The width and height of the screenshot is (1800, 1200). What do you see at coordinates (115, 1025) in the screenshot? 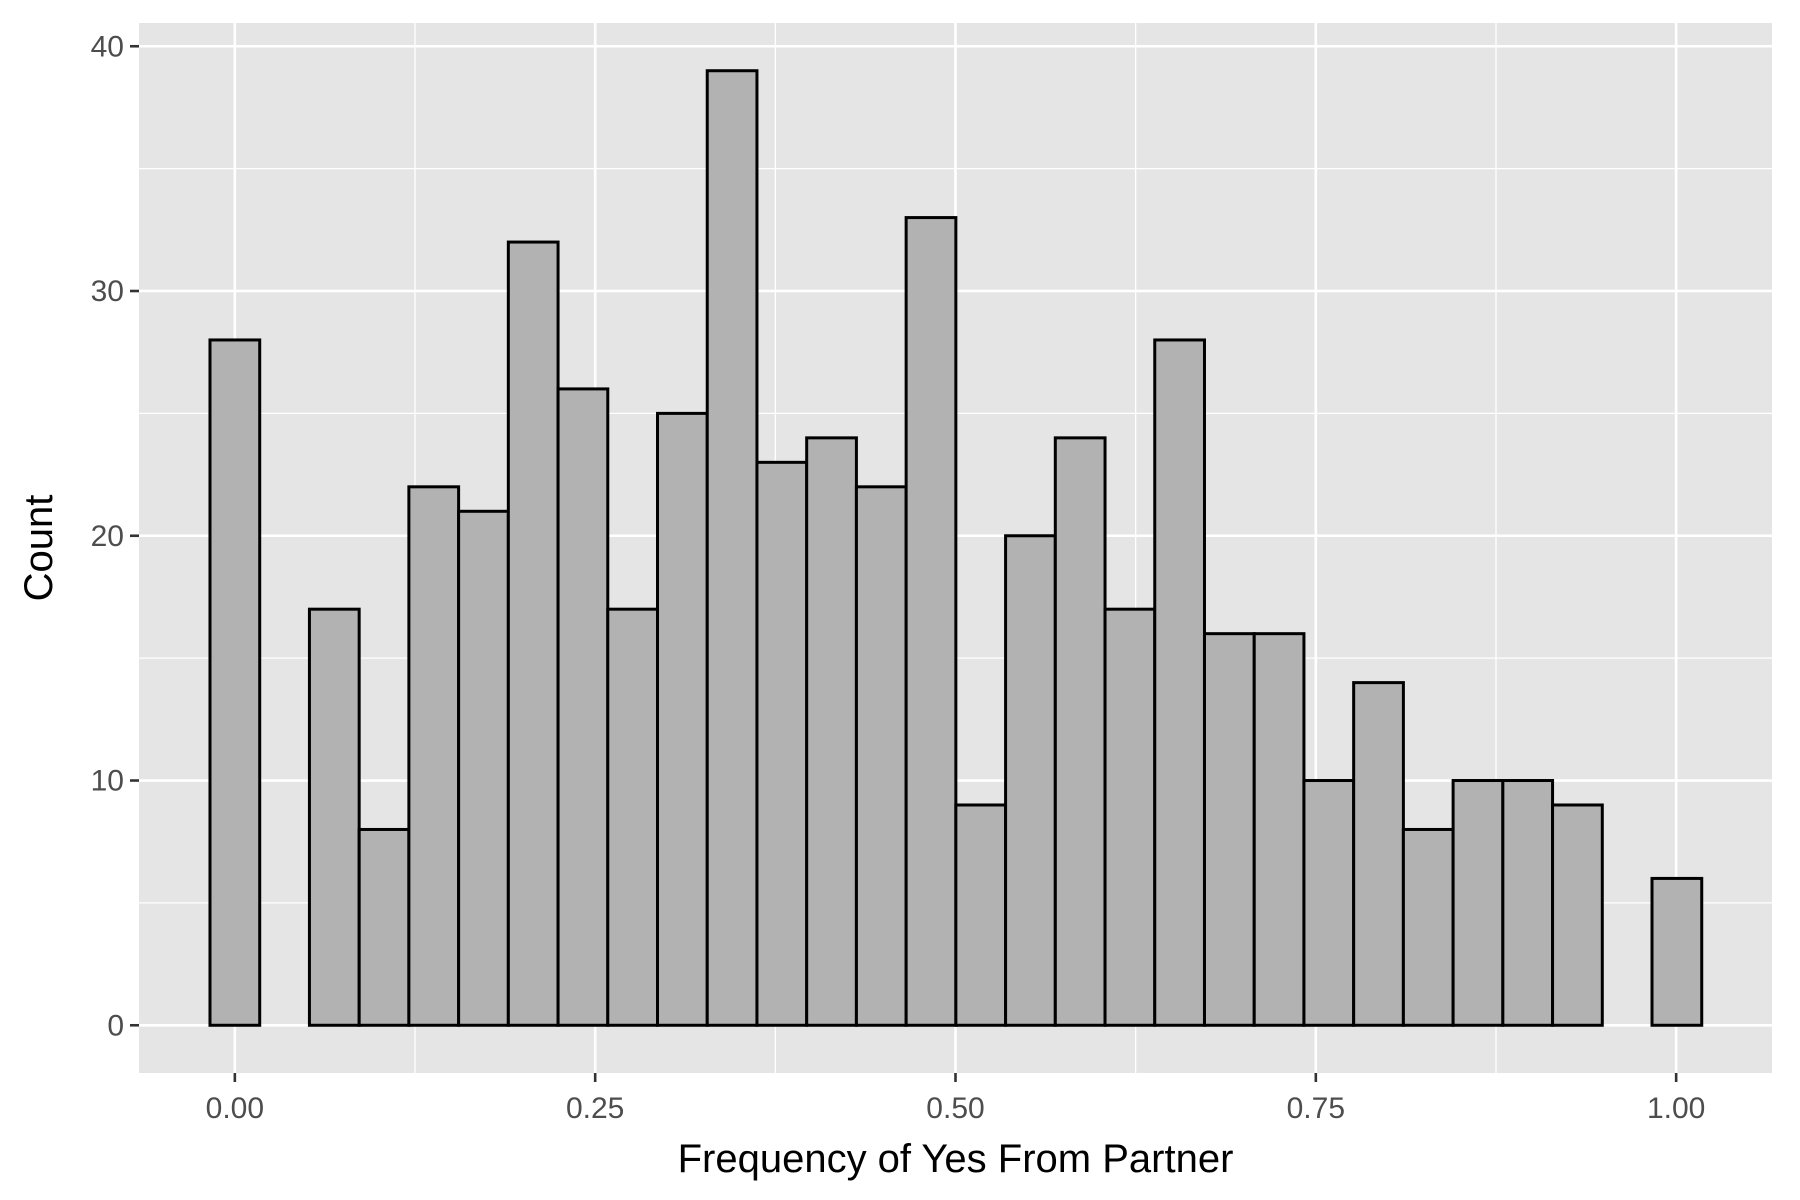
I see `y-tick-label: 0` at bounding box center [115, 1025].